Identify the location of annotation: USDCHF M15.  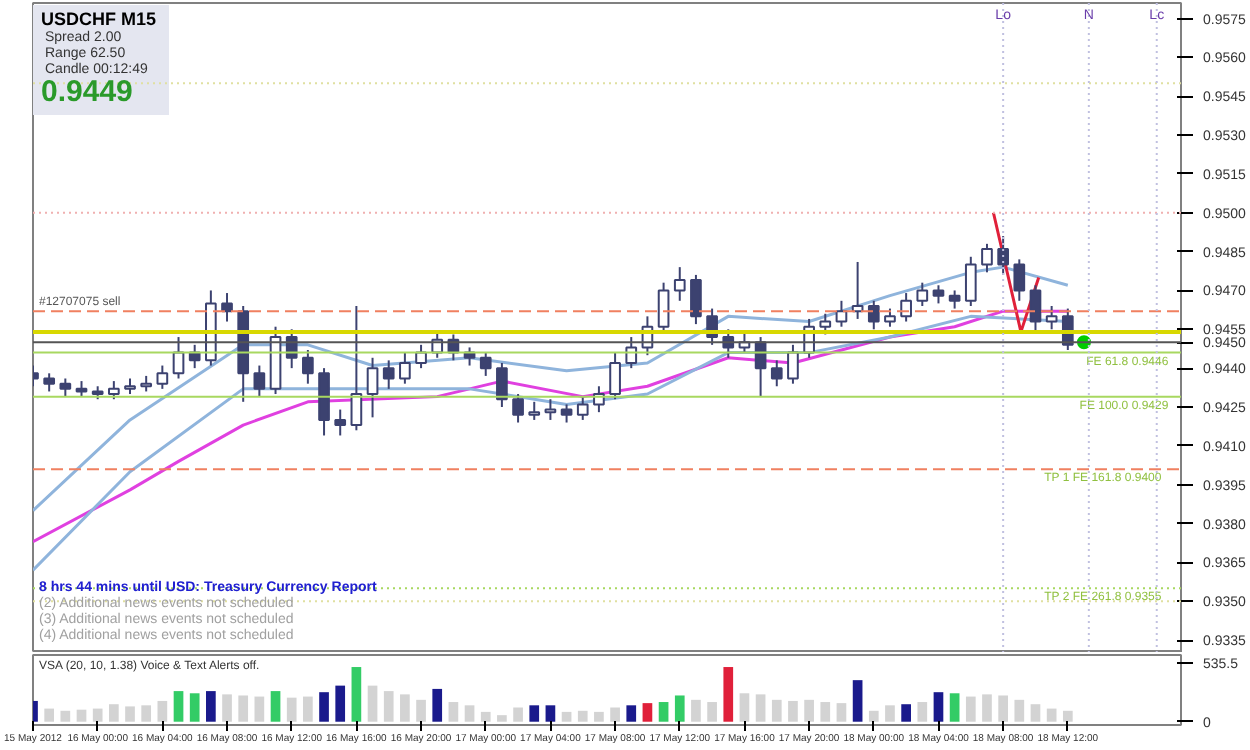
(99, 19).